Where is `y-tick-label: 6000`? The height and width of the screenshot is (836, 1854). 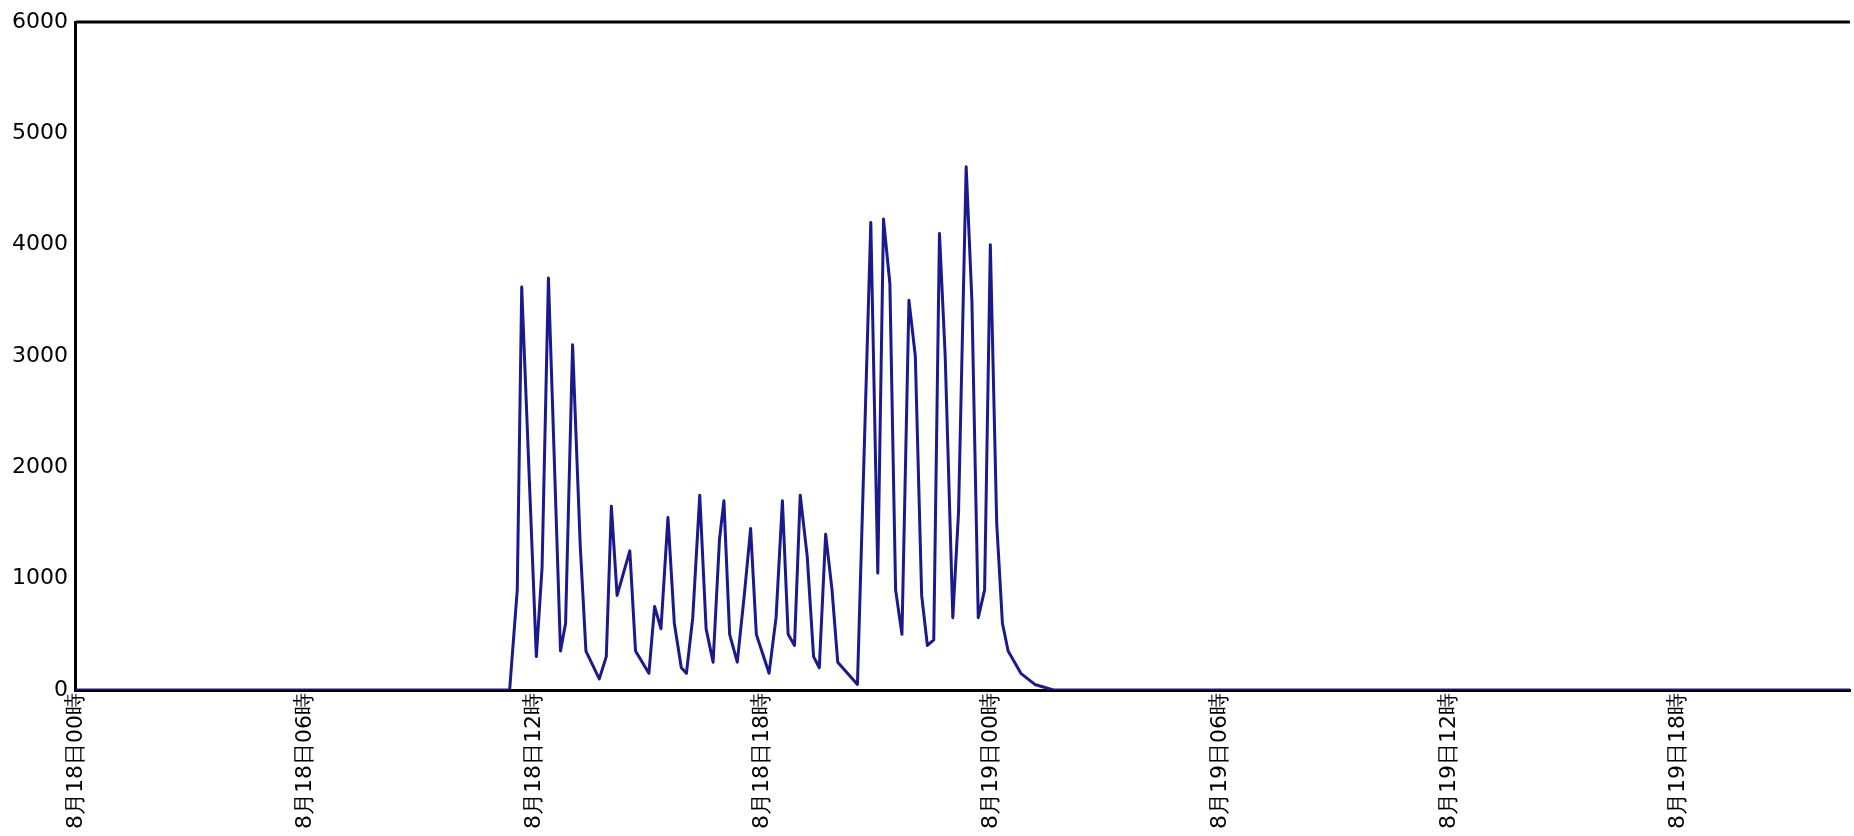
y-tick-label: 6000 is located at coordinates (39, 20).